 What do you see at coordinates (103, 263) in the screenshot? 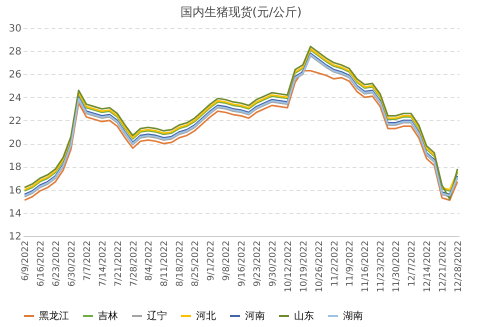
I see `x-tick-label: 7/14/2022` at bounding box center [103, 263].